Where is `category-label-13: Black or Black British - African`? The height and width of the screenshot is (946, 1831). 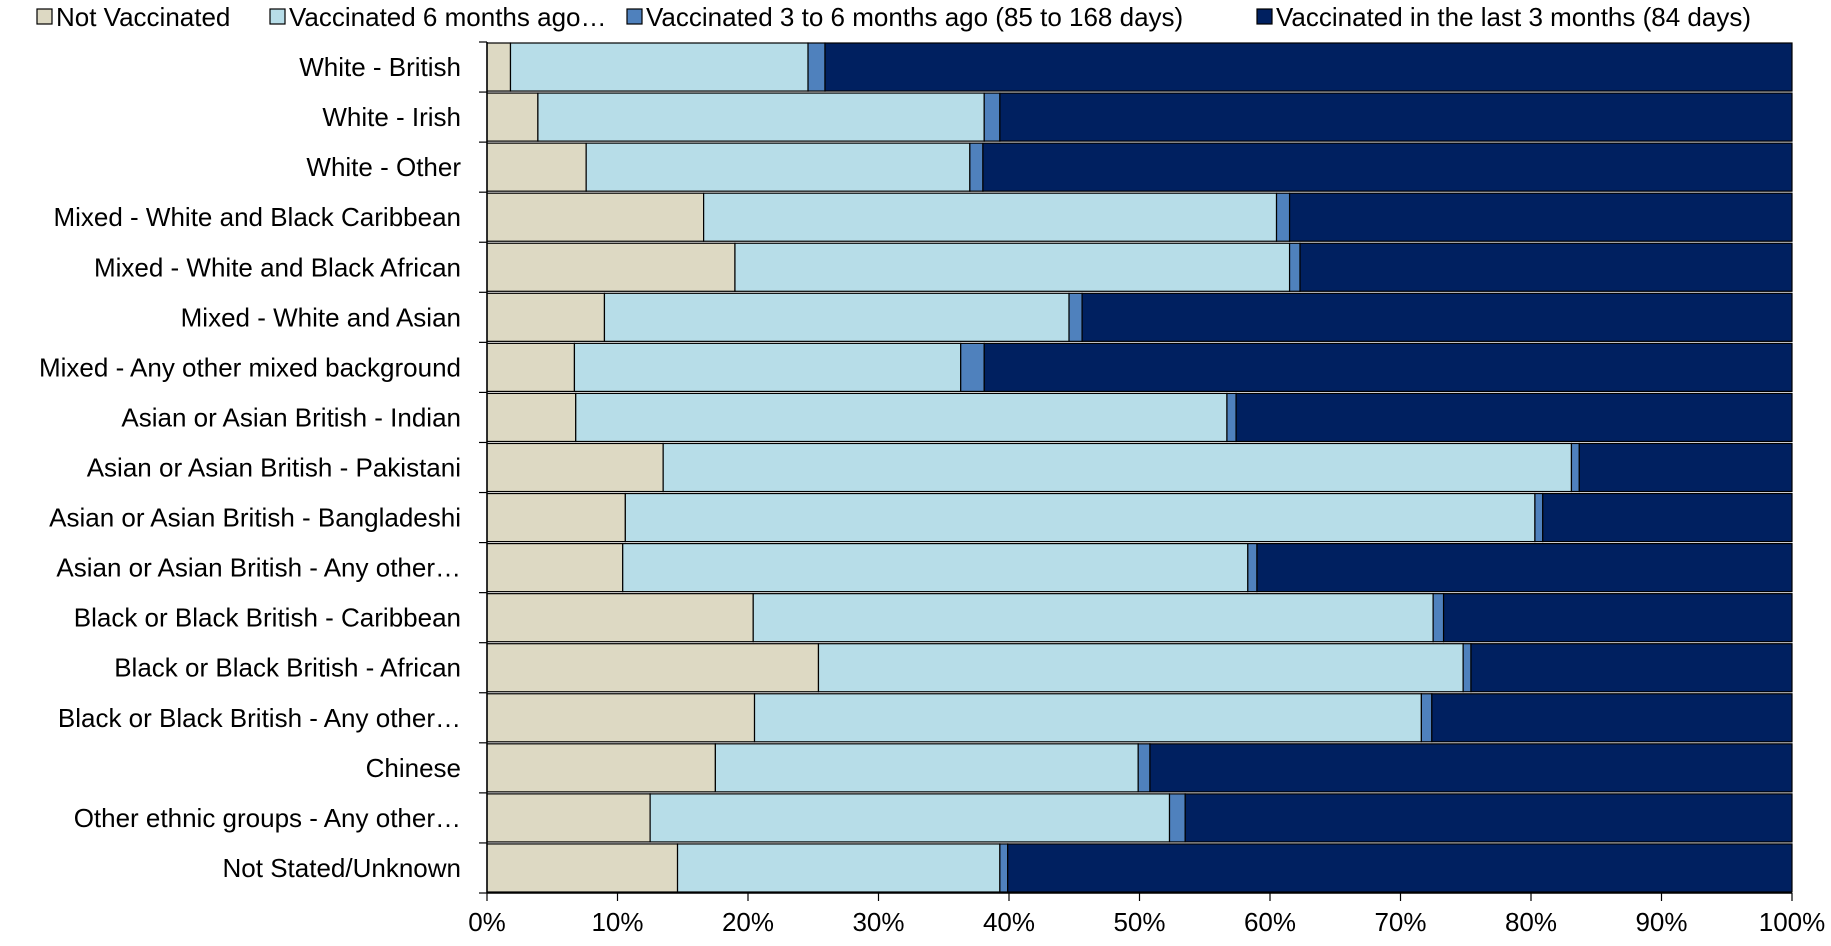 category-label-13: Black or Black British - African is located at coordinates (287, 668).